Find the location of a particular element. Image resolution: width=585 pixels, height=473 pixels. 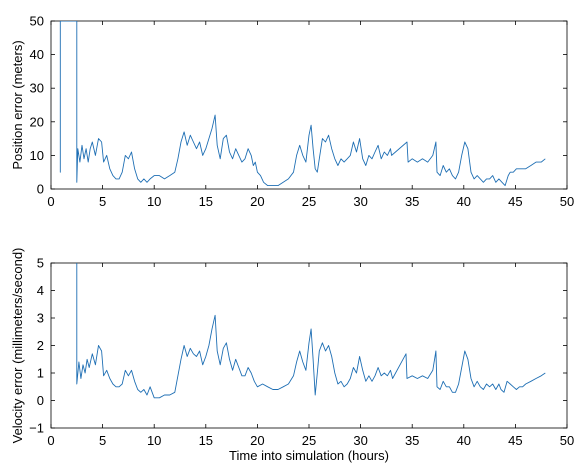

y-tick-label: 40 is located at coordinates (37, 54).